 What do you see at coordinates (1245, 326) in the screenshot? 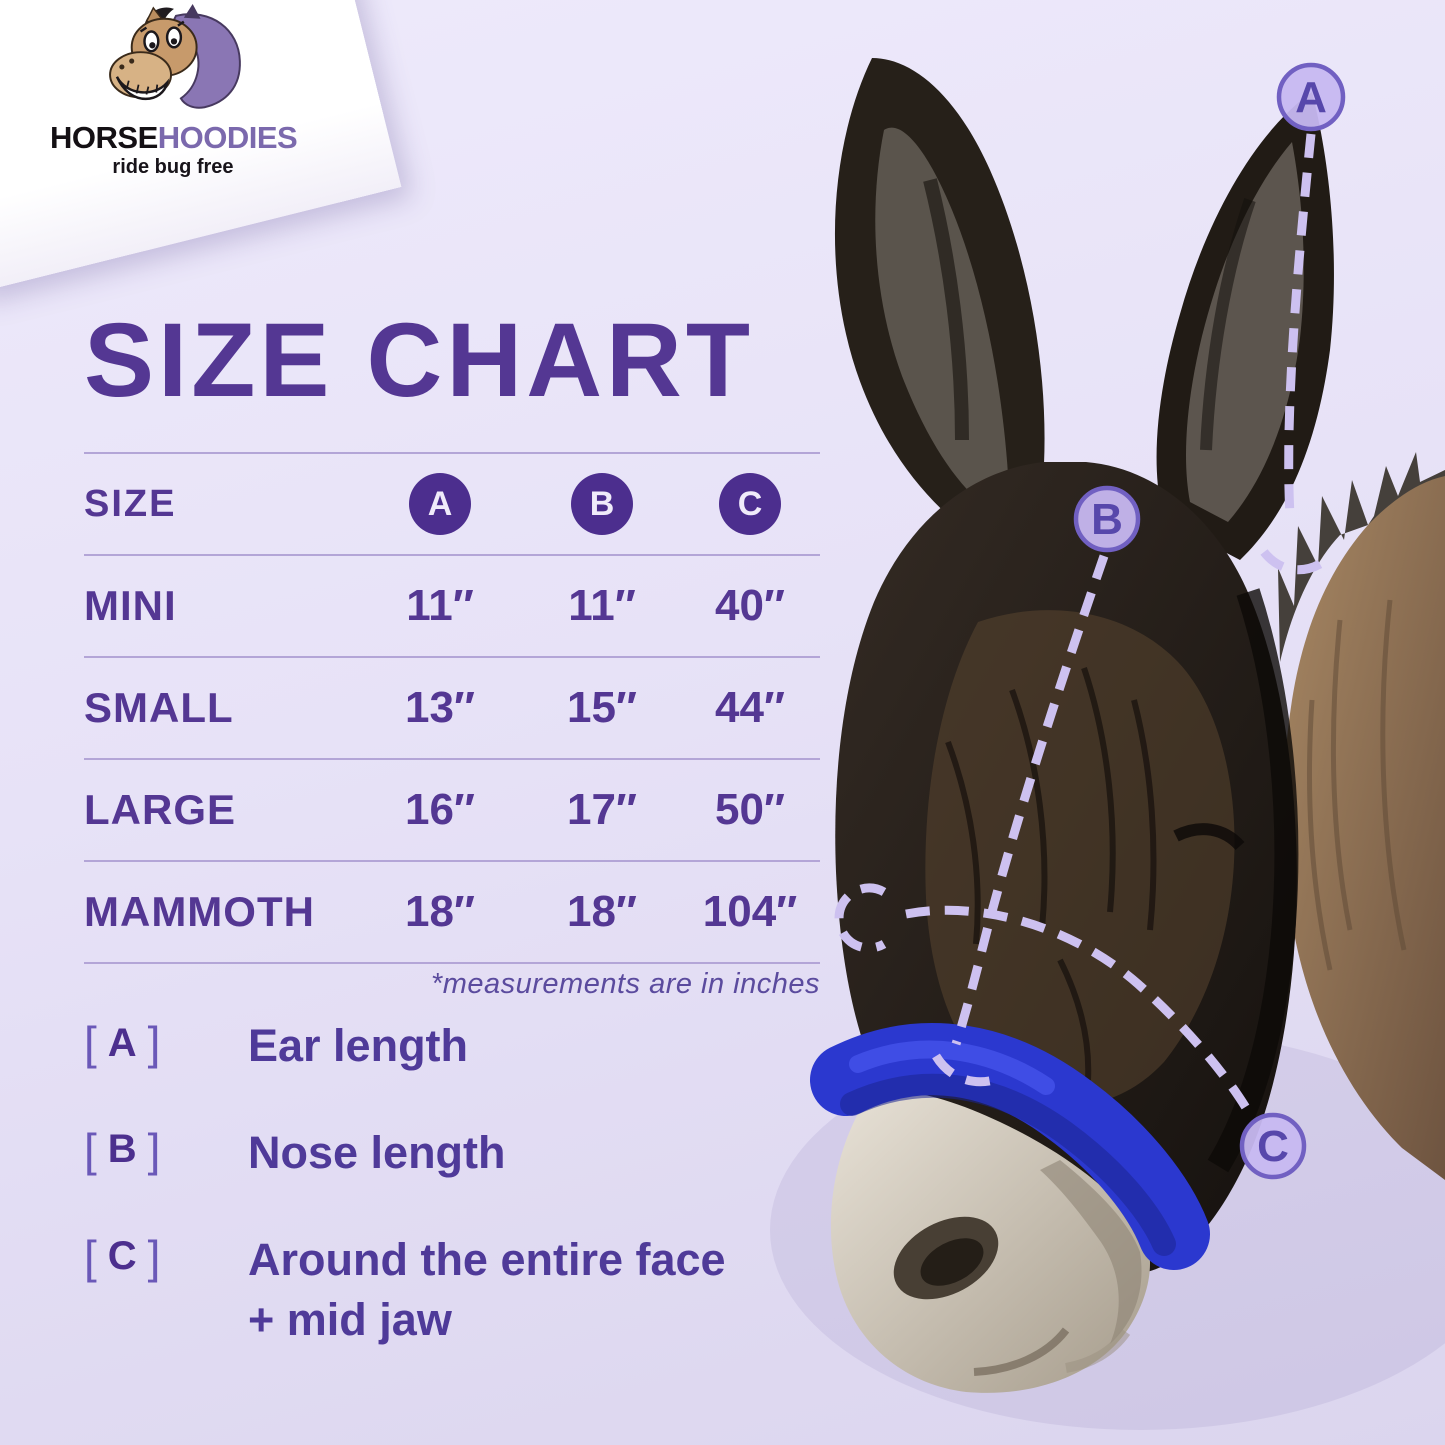
I see `donkey-right-ear` at bounding box center [1245, 326].